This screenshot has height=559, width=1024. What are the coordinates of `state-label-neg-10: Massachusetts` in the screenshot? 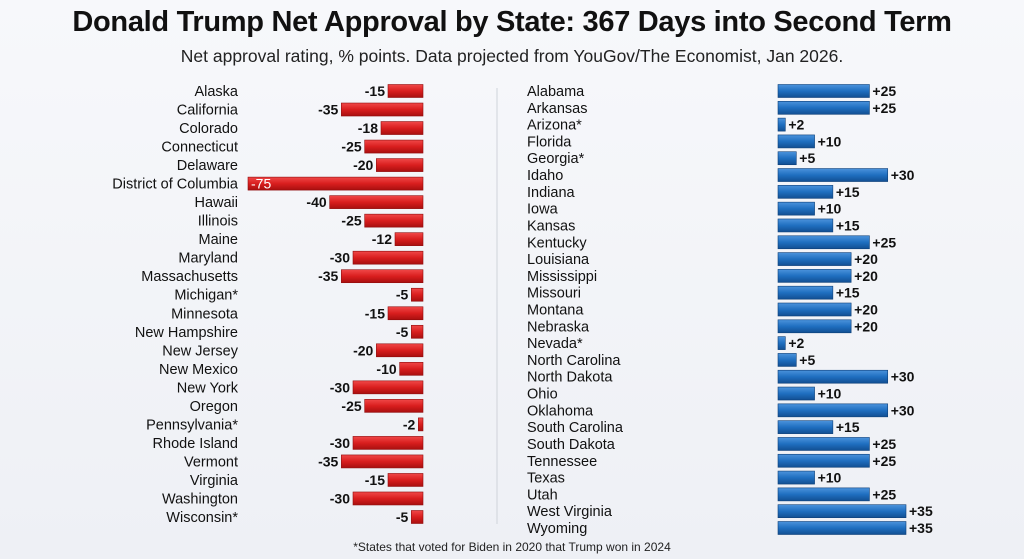 It's located at (189, 277).